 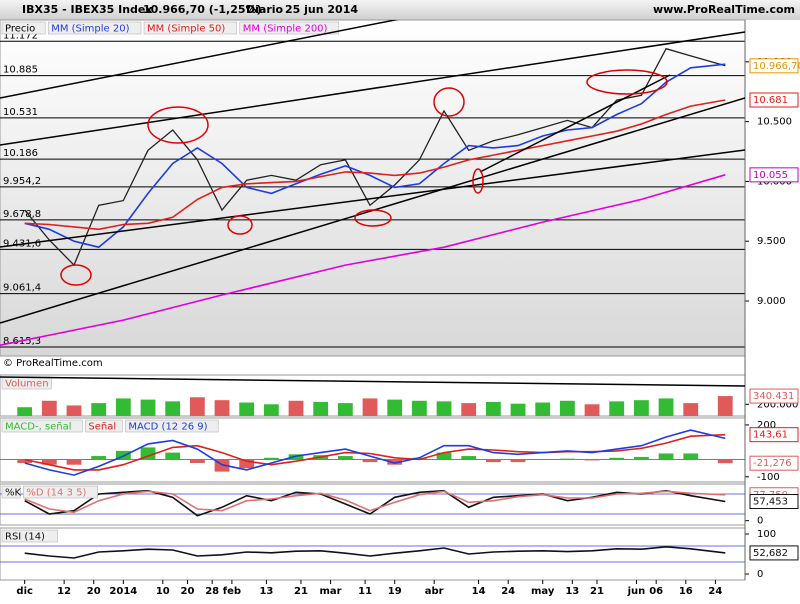 What do you see at coordinates (202, 9) in the screenshot?
I see `last-price: 10.966,70 (-1,25%)` at bounding box center [202, 9].